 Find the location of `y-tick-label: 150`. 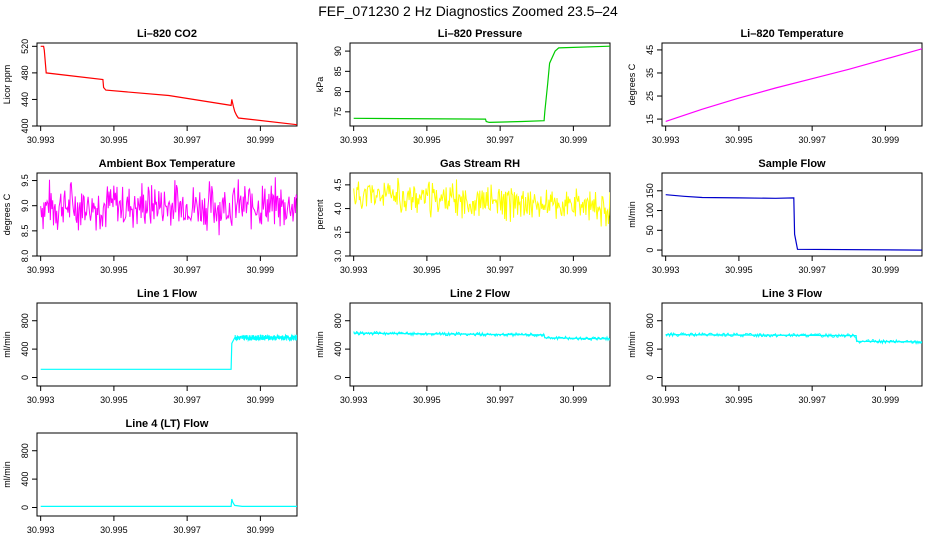

y-tick-label: 150 is located at coordinates (650, 190).